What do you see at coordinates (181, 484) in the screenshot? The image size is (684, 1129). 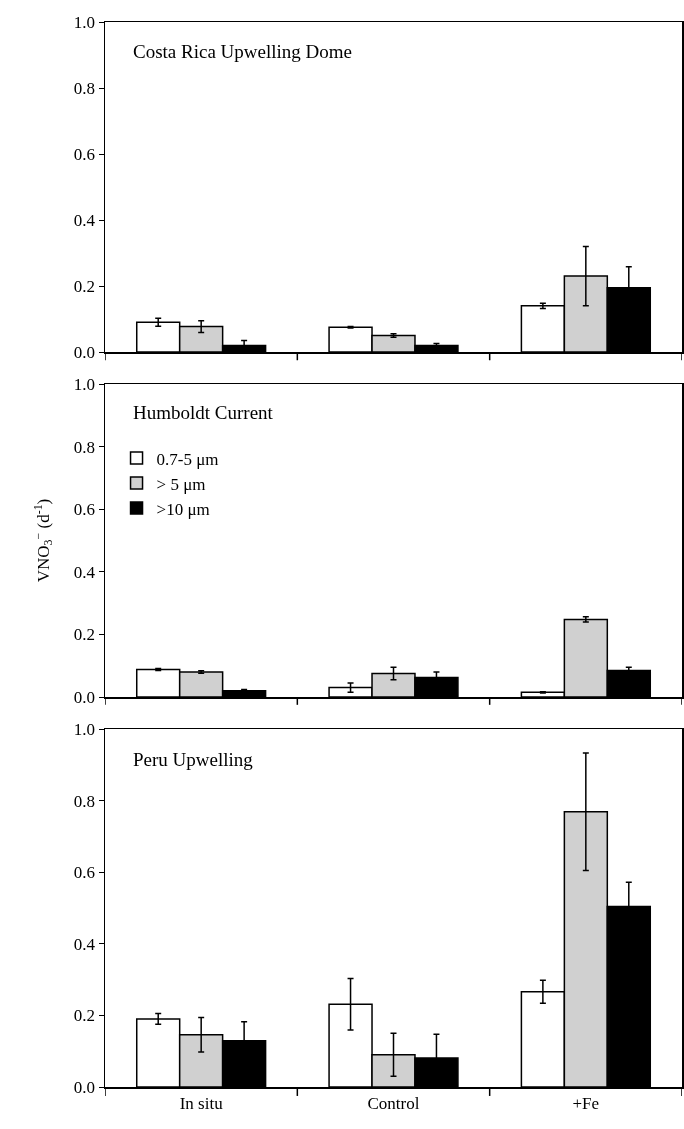 I see `legend-label: > 5 μm` at bounding box center [181, 484].